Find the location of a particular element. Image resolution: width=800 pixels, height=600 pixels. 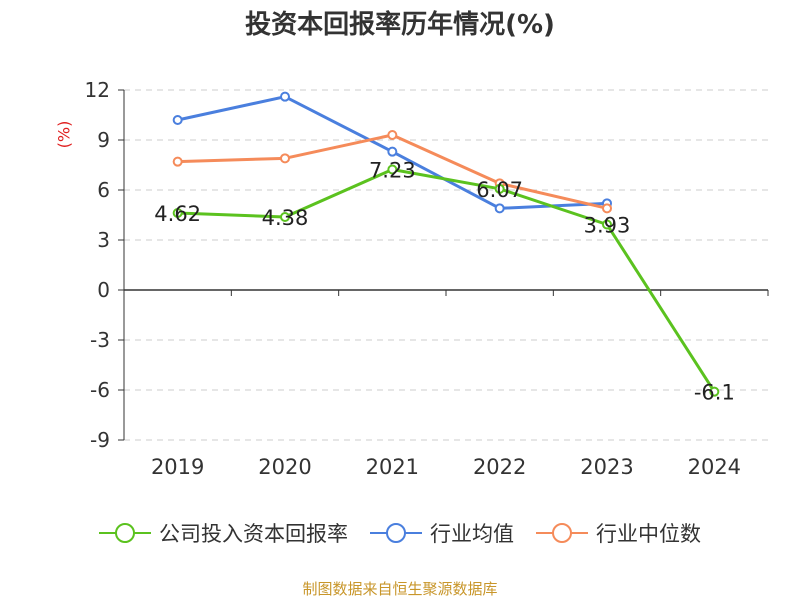

chart-title: 投资本回报率历年情况(%) is located at coordinates (400, 25).